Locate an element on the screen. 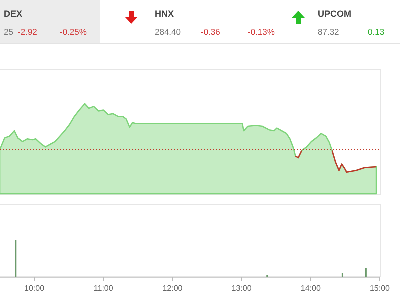  x-tick-label: 15:00 is located at coordinates (380, 288).